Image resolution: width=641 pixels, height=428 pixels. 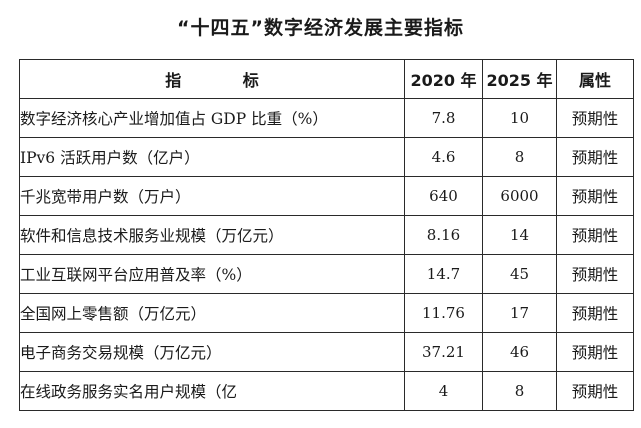 I want to click on indicator-cell: 数字经济核心产业增加值占 GDP 比重（%）, so click(x=212, y=118).